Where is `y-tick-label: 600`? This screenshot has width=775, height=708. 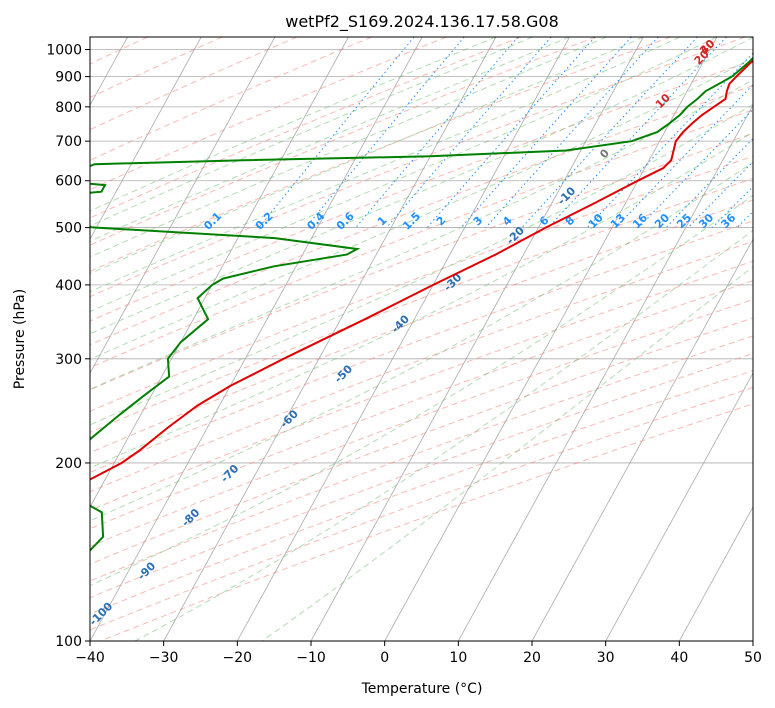
y-tick-label: 600 is located at coordinates (68, 182).